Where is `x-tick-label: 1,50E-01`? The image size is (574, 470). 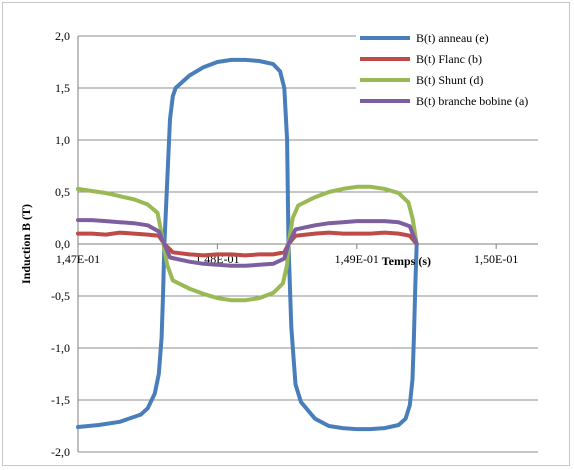 x-tick-label: 1,50E-01 is located at coordinates (496, 259).